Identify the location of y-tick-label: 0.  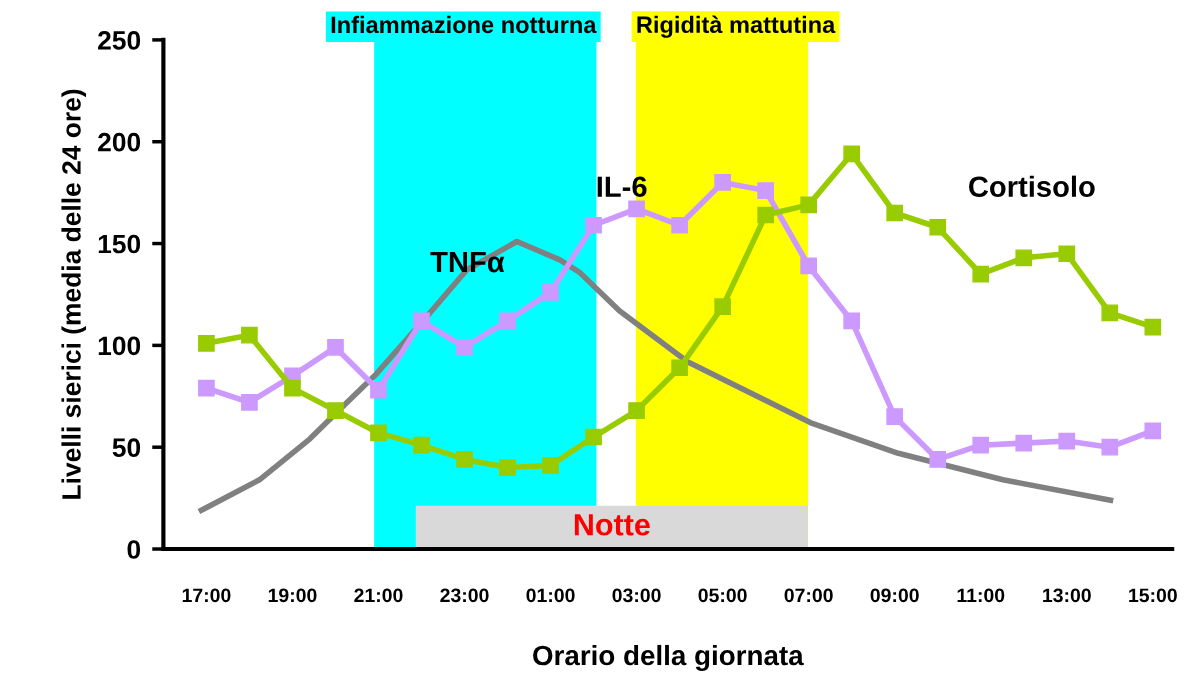
(134, 549).